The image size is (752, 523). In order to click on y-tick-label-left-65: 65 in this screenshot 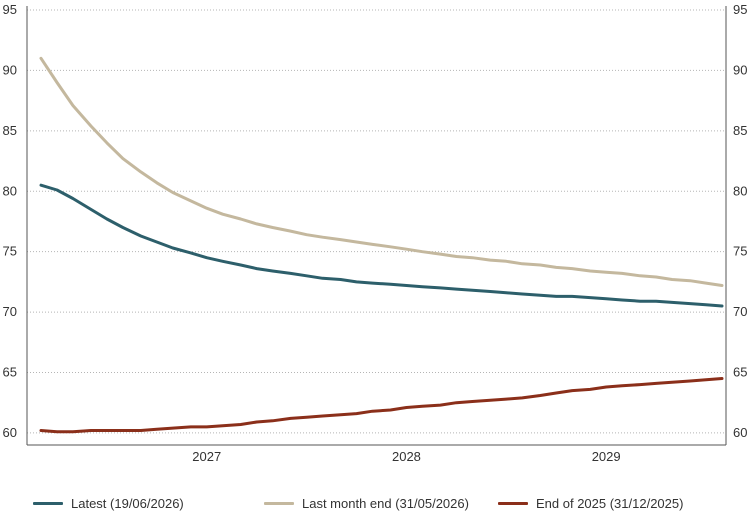, I will do `click(10, 372)`.